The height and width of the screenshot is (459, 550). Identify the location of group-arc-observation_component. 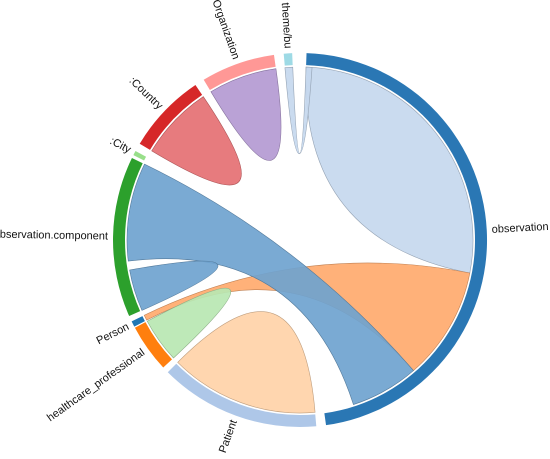
(128, 237).